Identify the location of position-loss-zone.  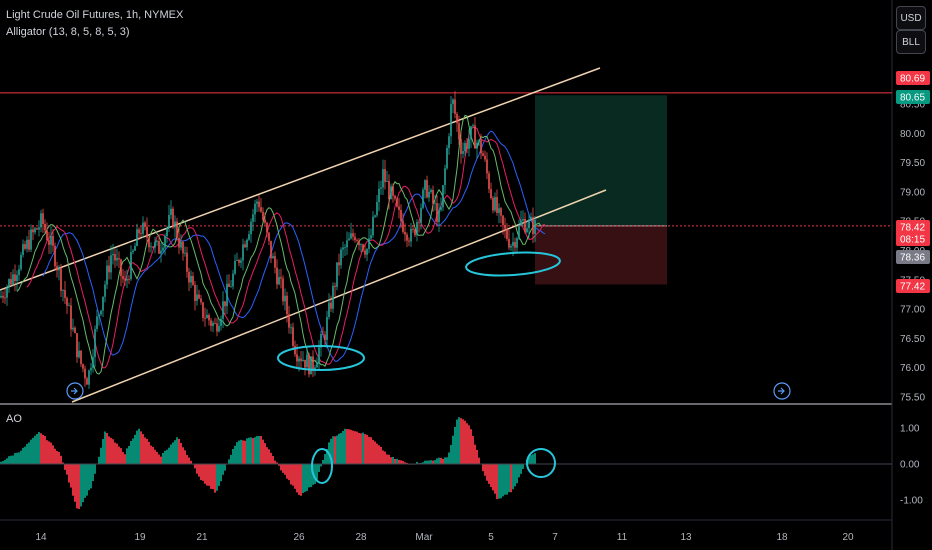
(601, 255).